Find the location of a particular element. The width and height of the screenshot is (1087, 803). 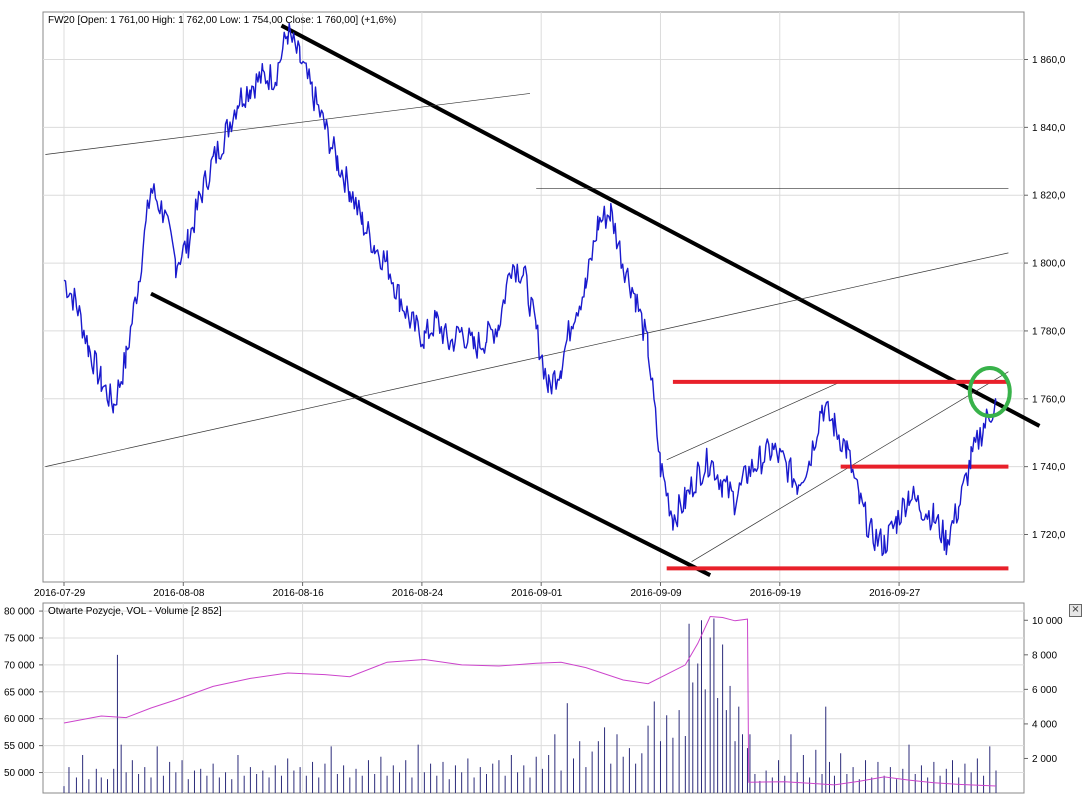

oi-tick-label: 60 000 is located at coordinates (19, 719).